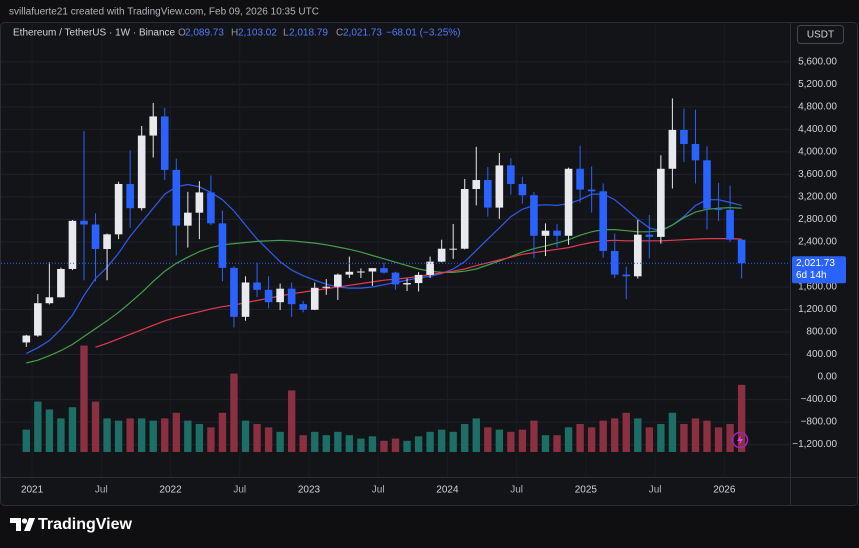  Describe the element at coordinates (817, 174) in the screenshot. I see `y-tick-label: 3,600.00` at that location.